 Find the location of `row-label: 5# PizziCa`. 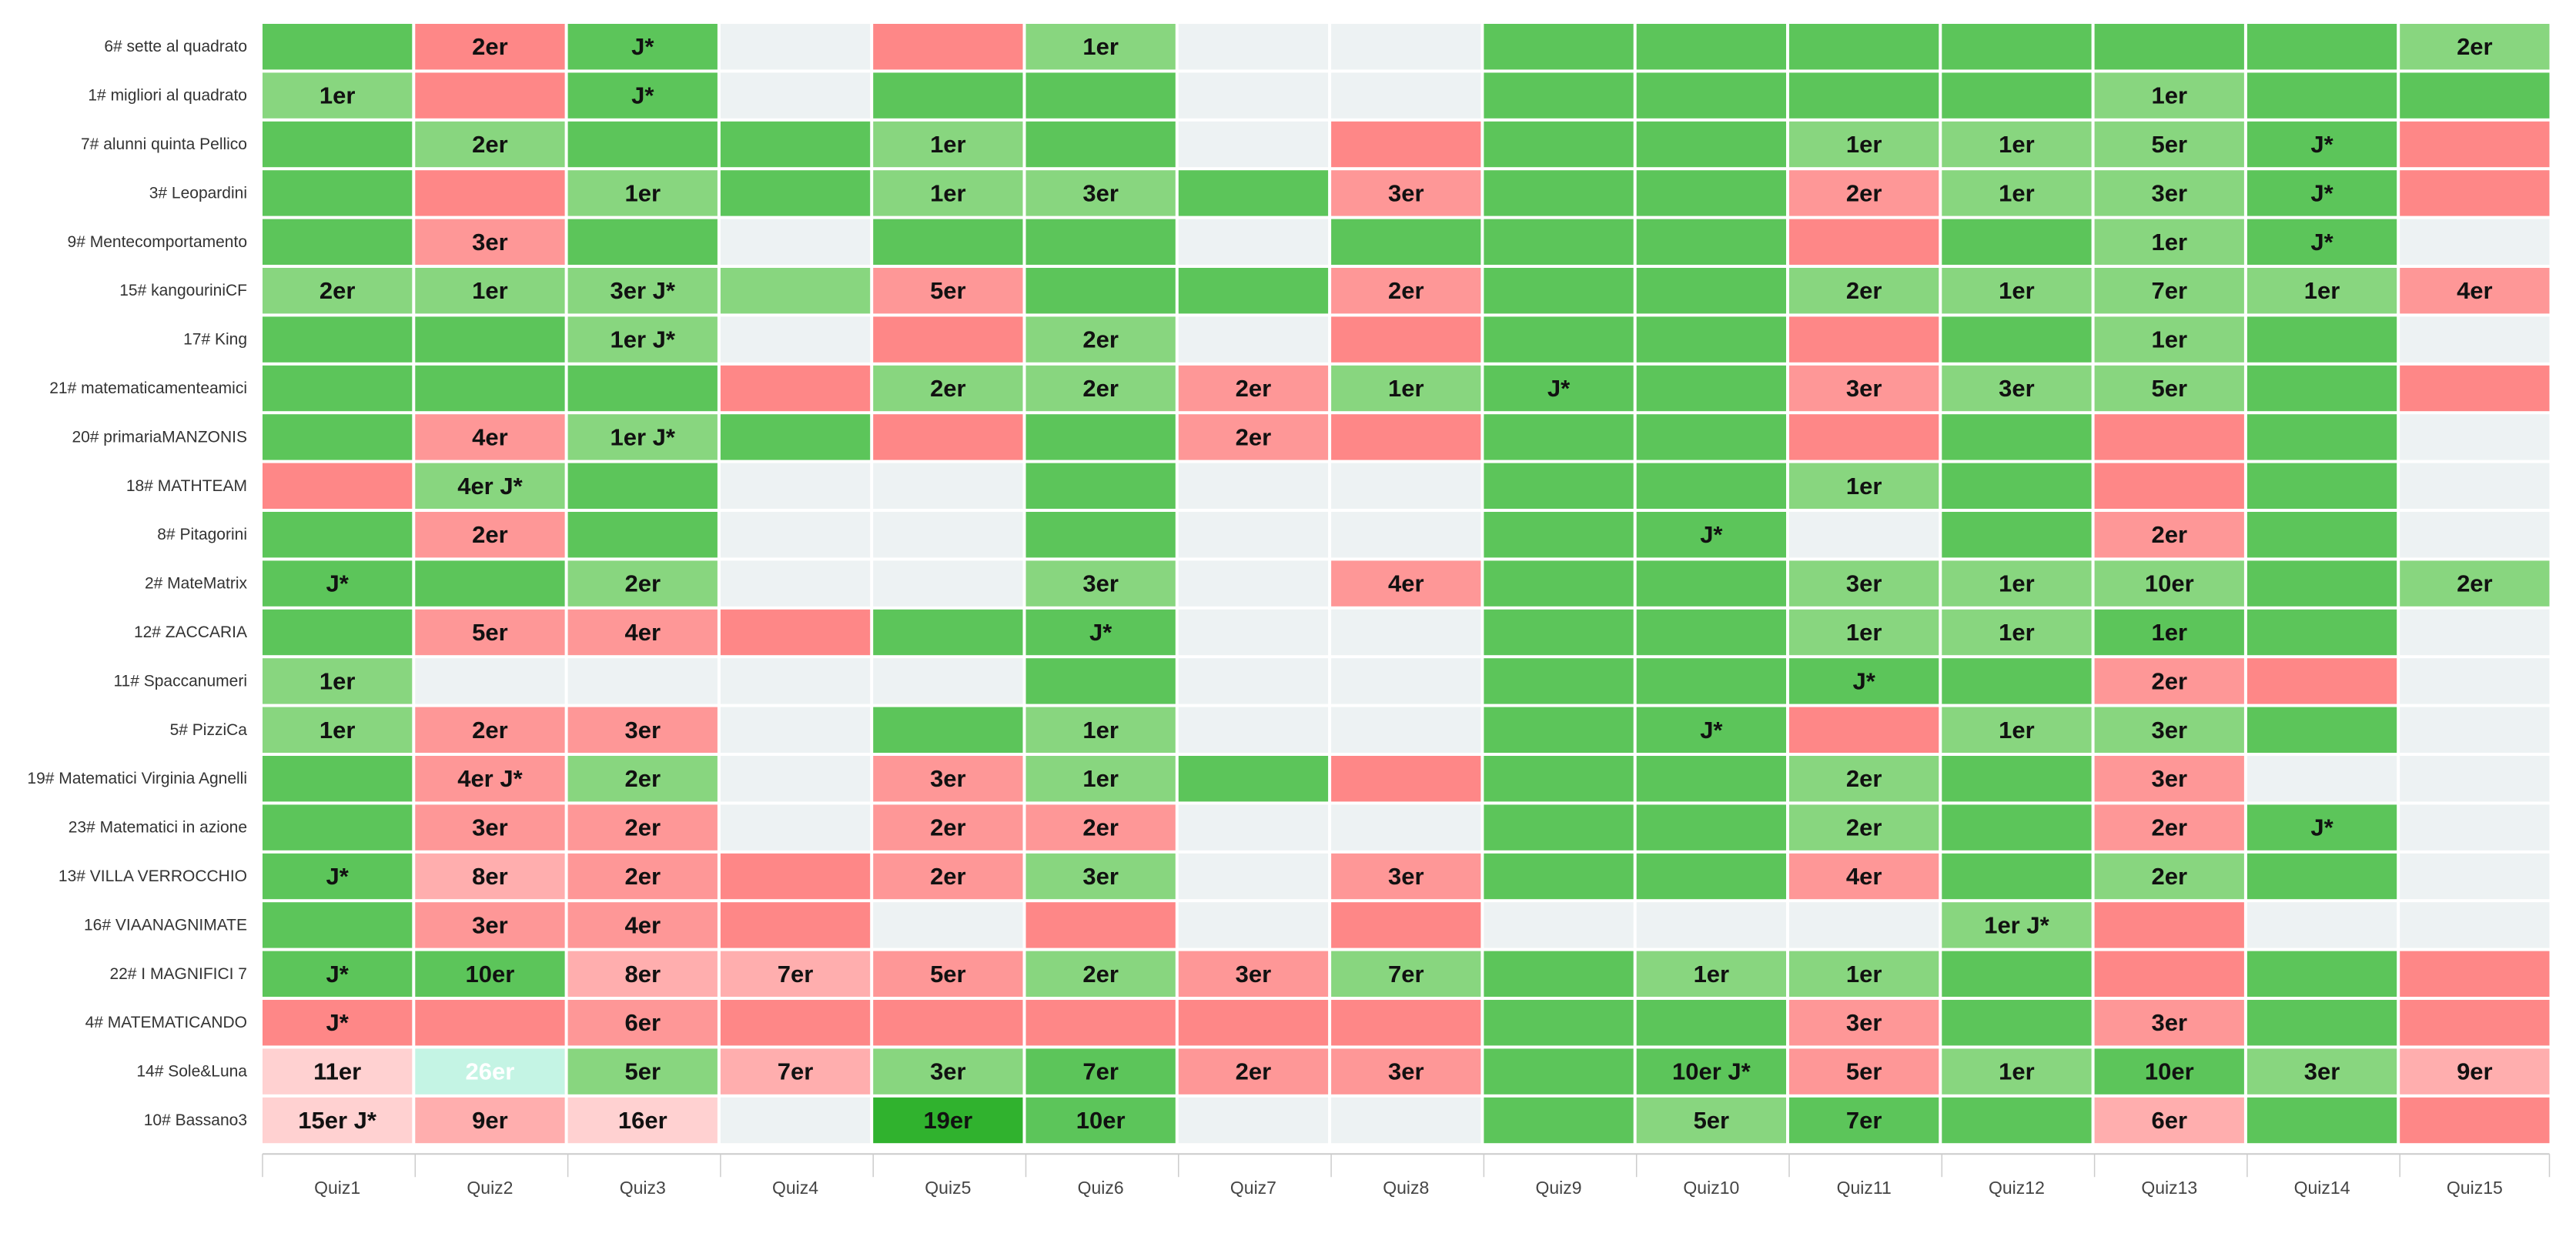

row-label: 5# PizziCa is located at coordinates (209, 730).